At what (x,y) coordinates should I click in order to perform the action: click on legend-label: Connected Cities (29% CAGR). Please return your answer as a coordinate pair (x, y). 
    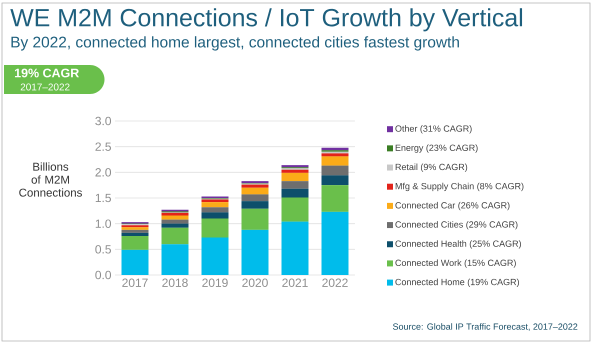
    Looking at the image, I should click on (456, 225).